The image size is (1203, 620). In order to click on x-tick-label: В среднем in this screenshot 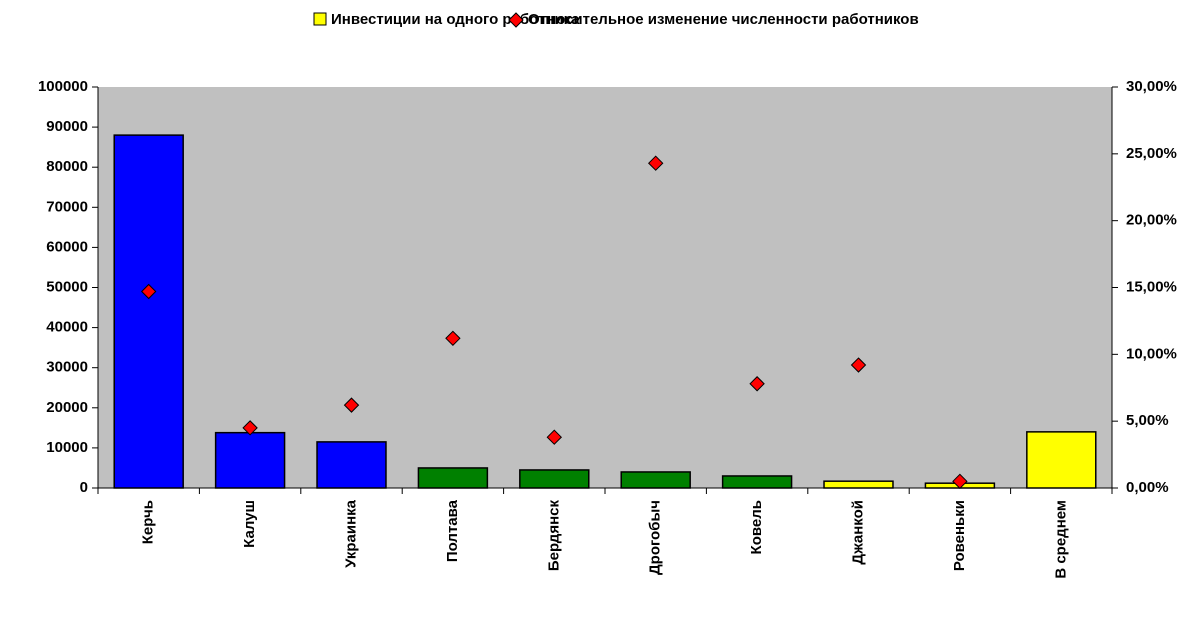, I will do `click(1060, 539)`.